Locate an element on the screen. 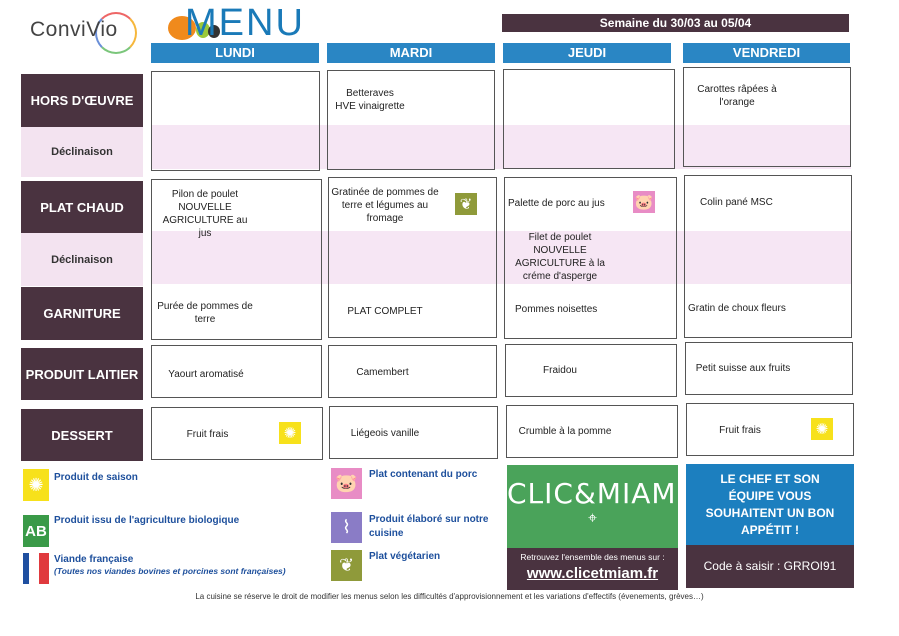 Image resolution: width=899 pixels, height=636 pixels. menu-item: Colin pané MSC is located at coordinates (736, 202).